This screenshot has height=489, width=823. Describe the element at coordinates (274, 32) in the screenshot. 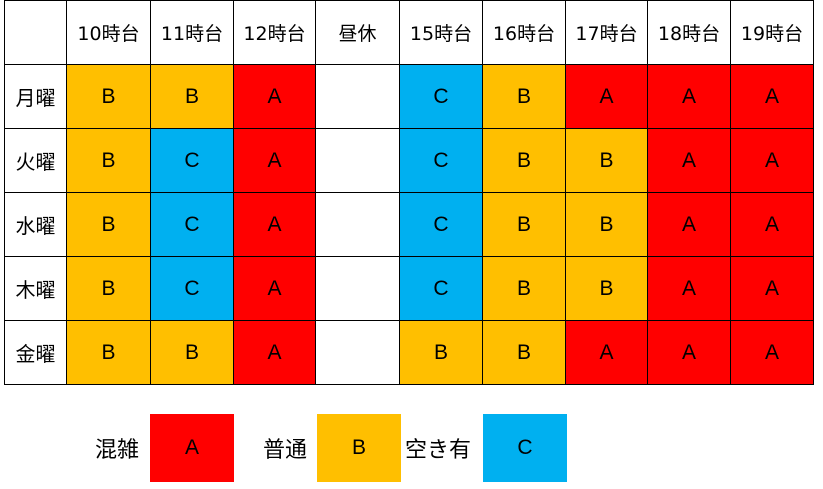

I see `column-header: 12時台` at that location.